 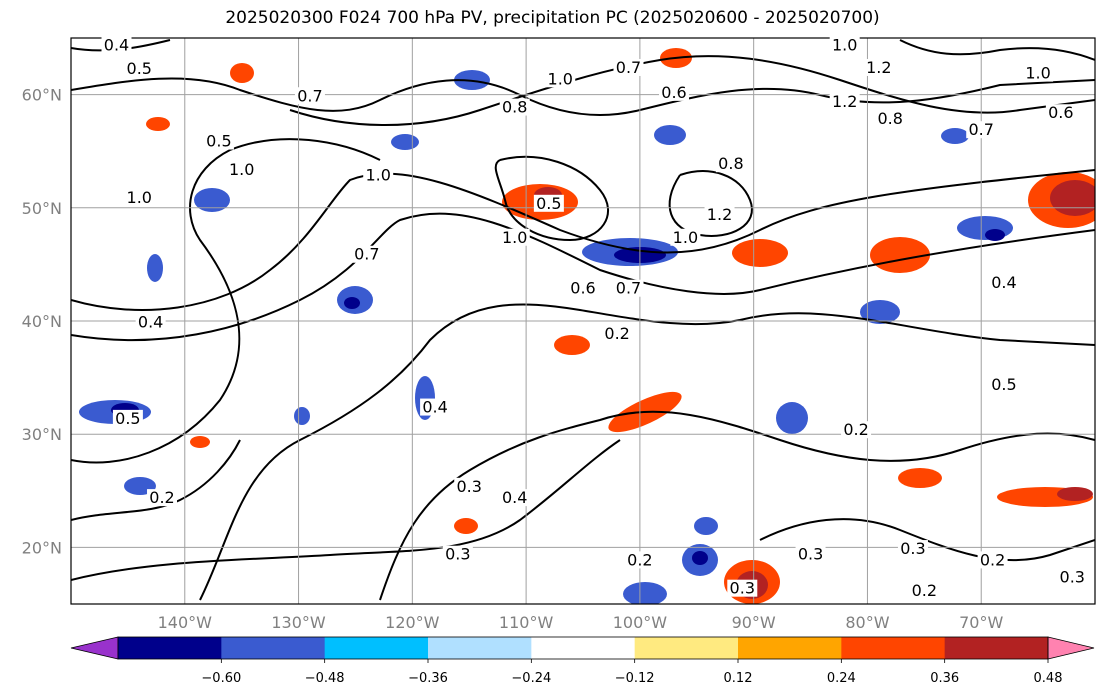 I want to click on lat-tick-label: 50°N, so click(x=42, y=208).